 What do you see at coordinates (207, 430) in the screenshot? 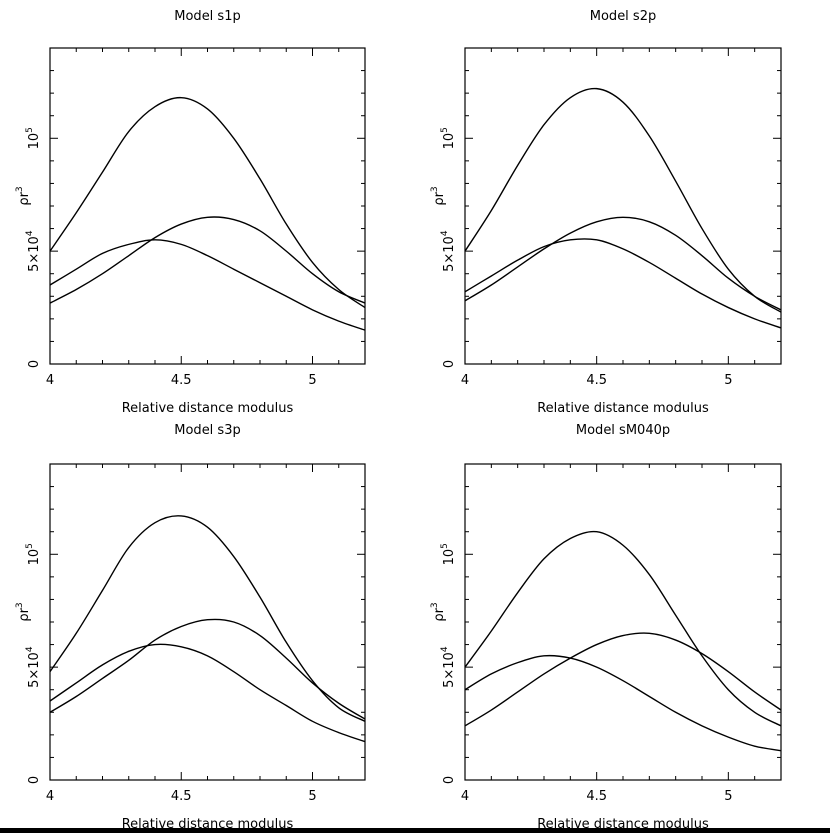
I see `panel-title: Model s3p` at bounding box center [207, 430].